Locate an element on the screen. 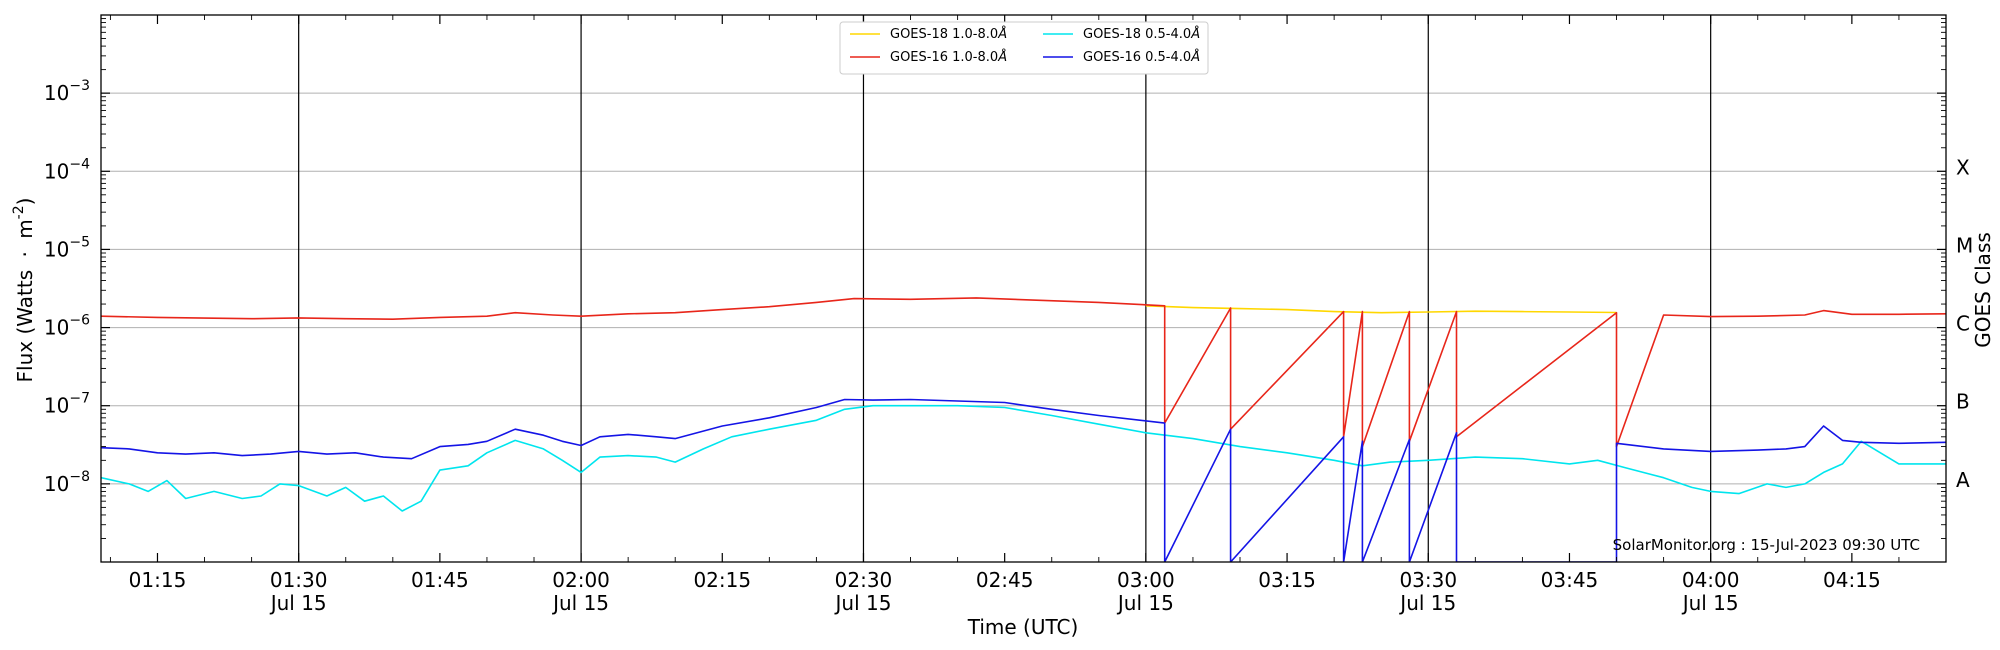  legend-box is located at coordinates (1024, 48).